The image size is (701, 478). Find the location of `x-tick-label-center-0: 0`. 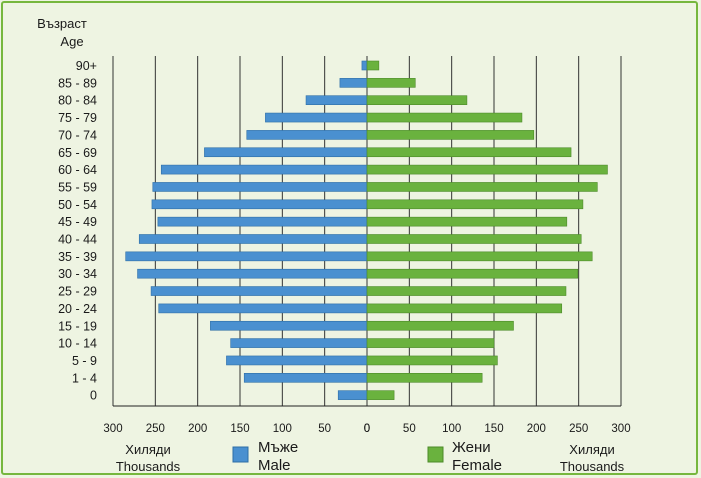

x-tick-label-center-0: 0 is located at coordinates (367, 429).